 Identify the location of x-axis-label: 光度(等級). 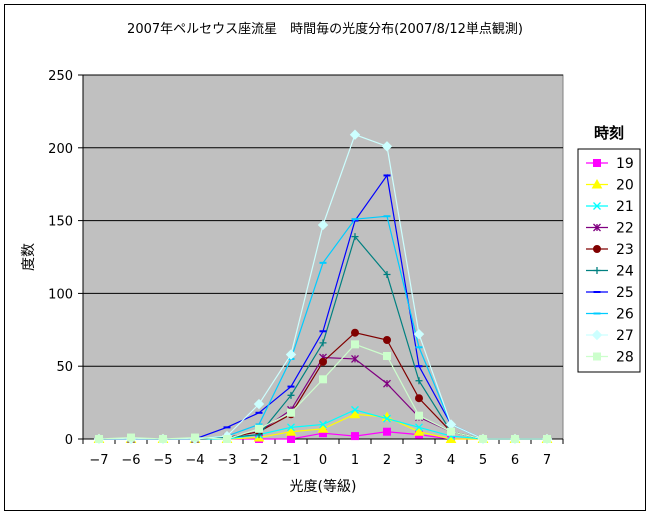
(323, 486).